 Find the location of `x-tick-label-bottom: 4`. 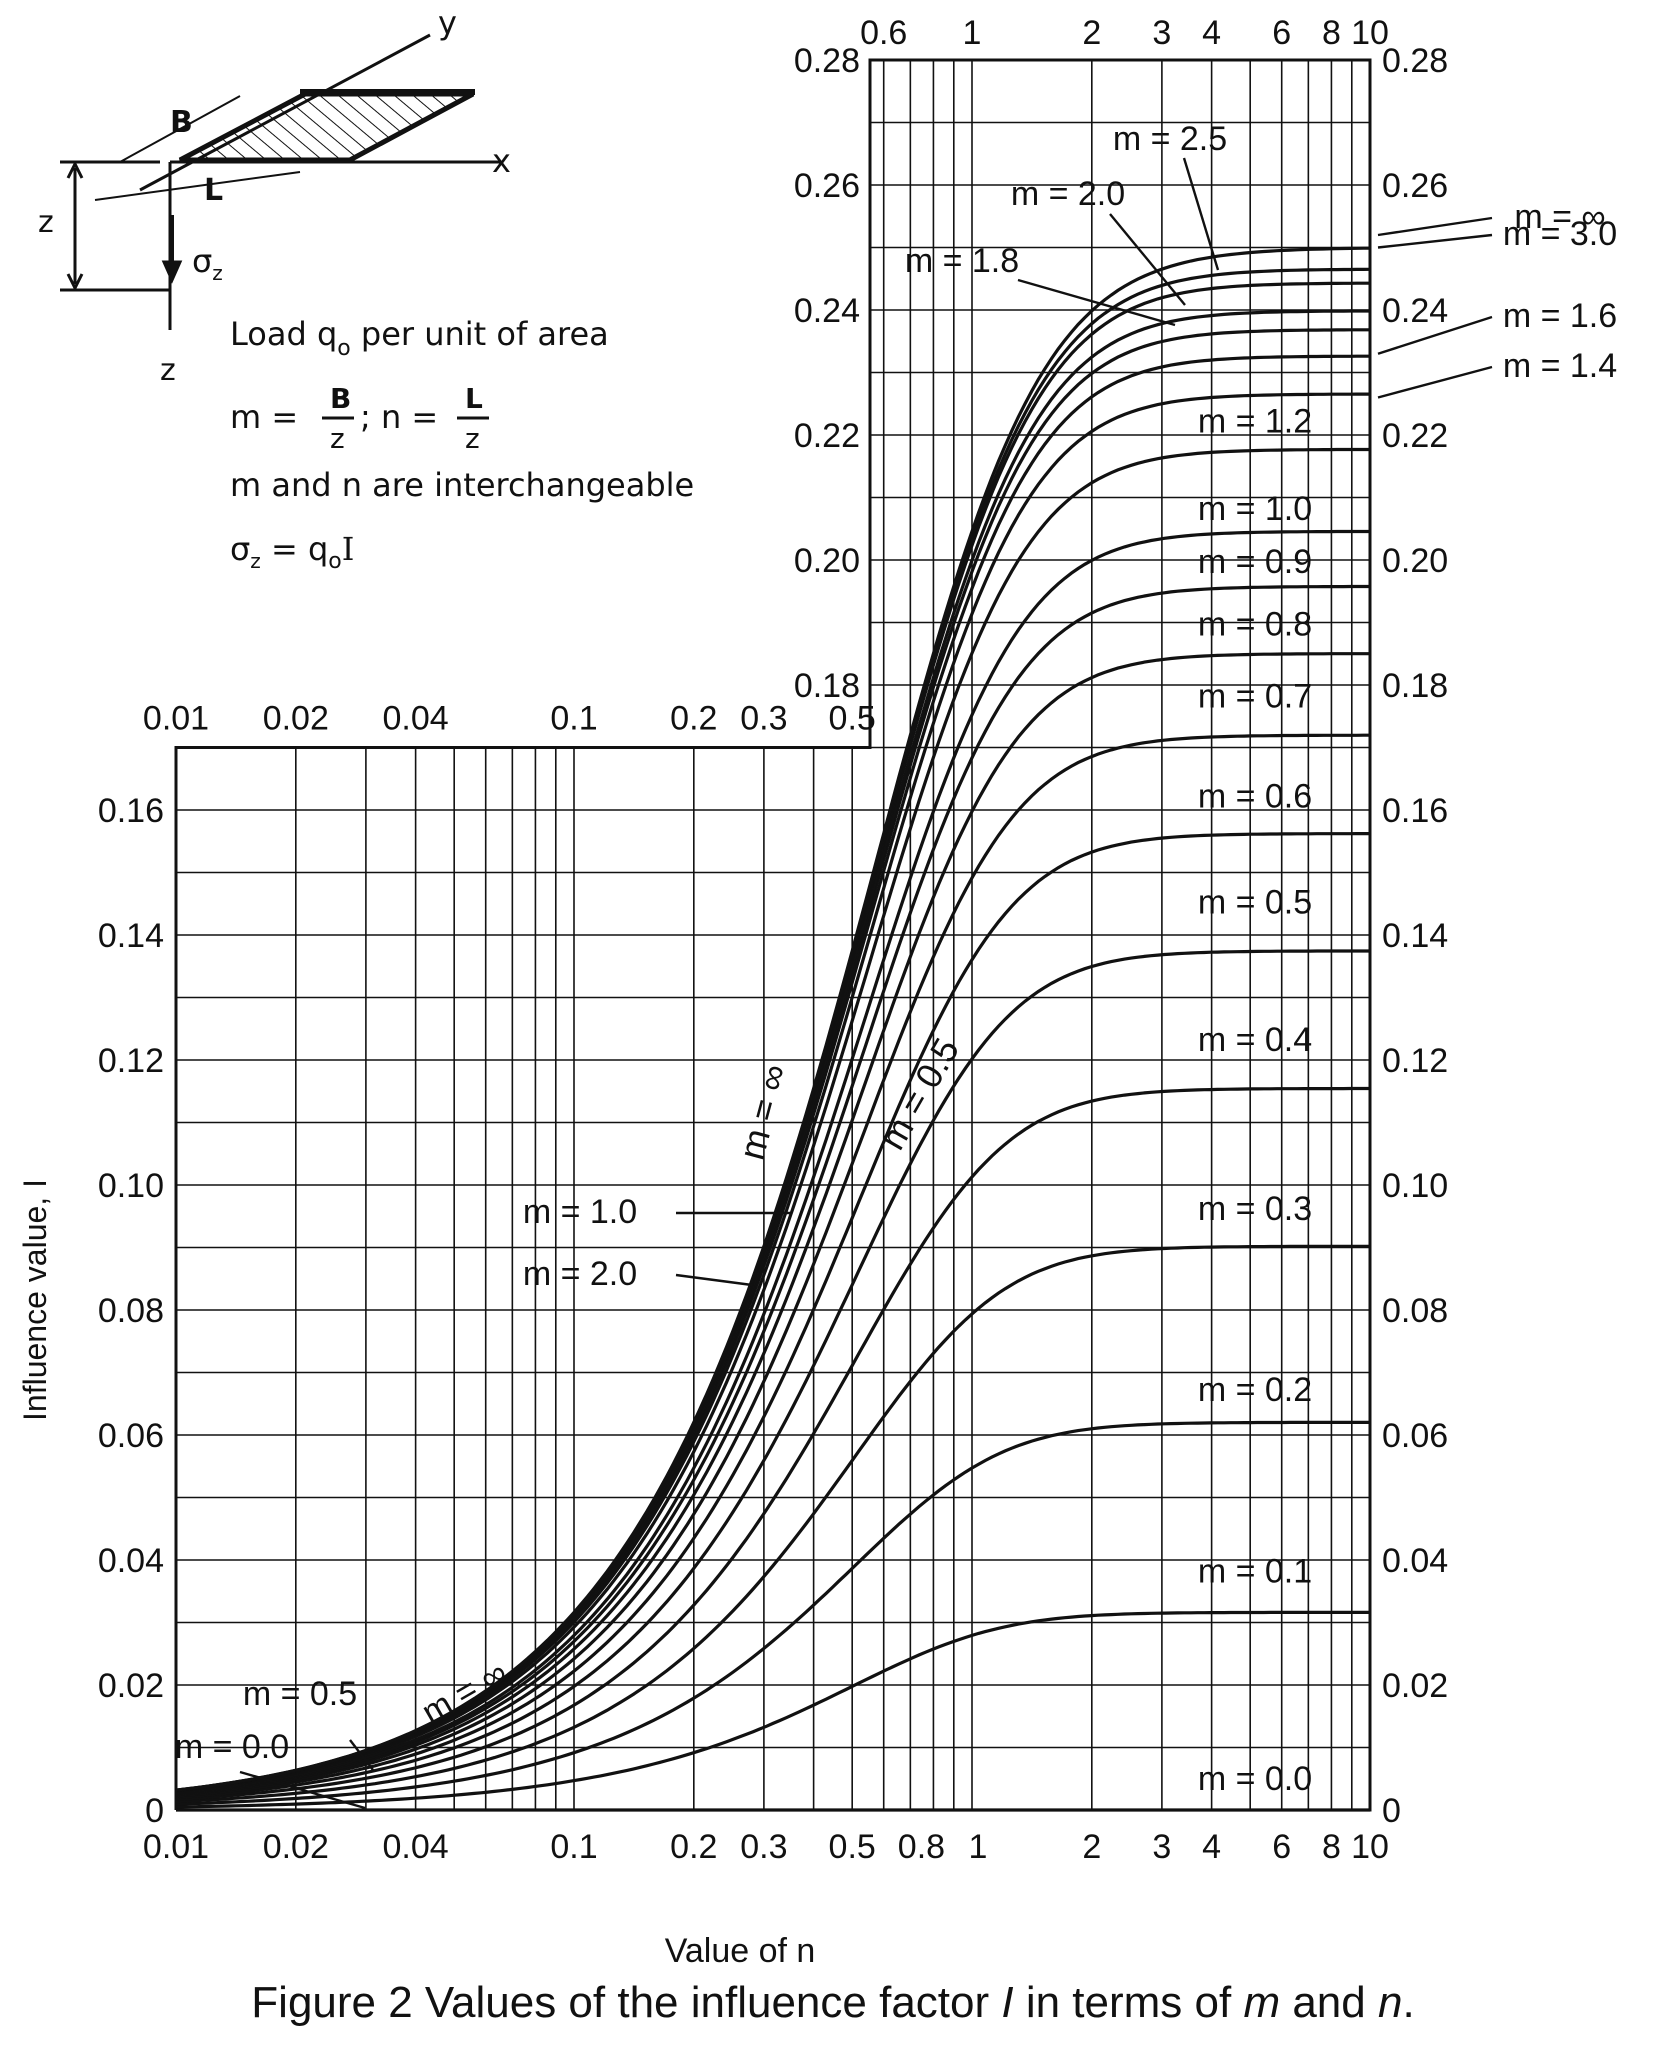

x-tick-label-bottom: 4 is located at coordinates (1211, 1847).